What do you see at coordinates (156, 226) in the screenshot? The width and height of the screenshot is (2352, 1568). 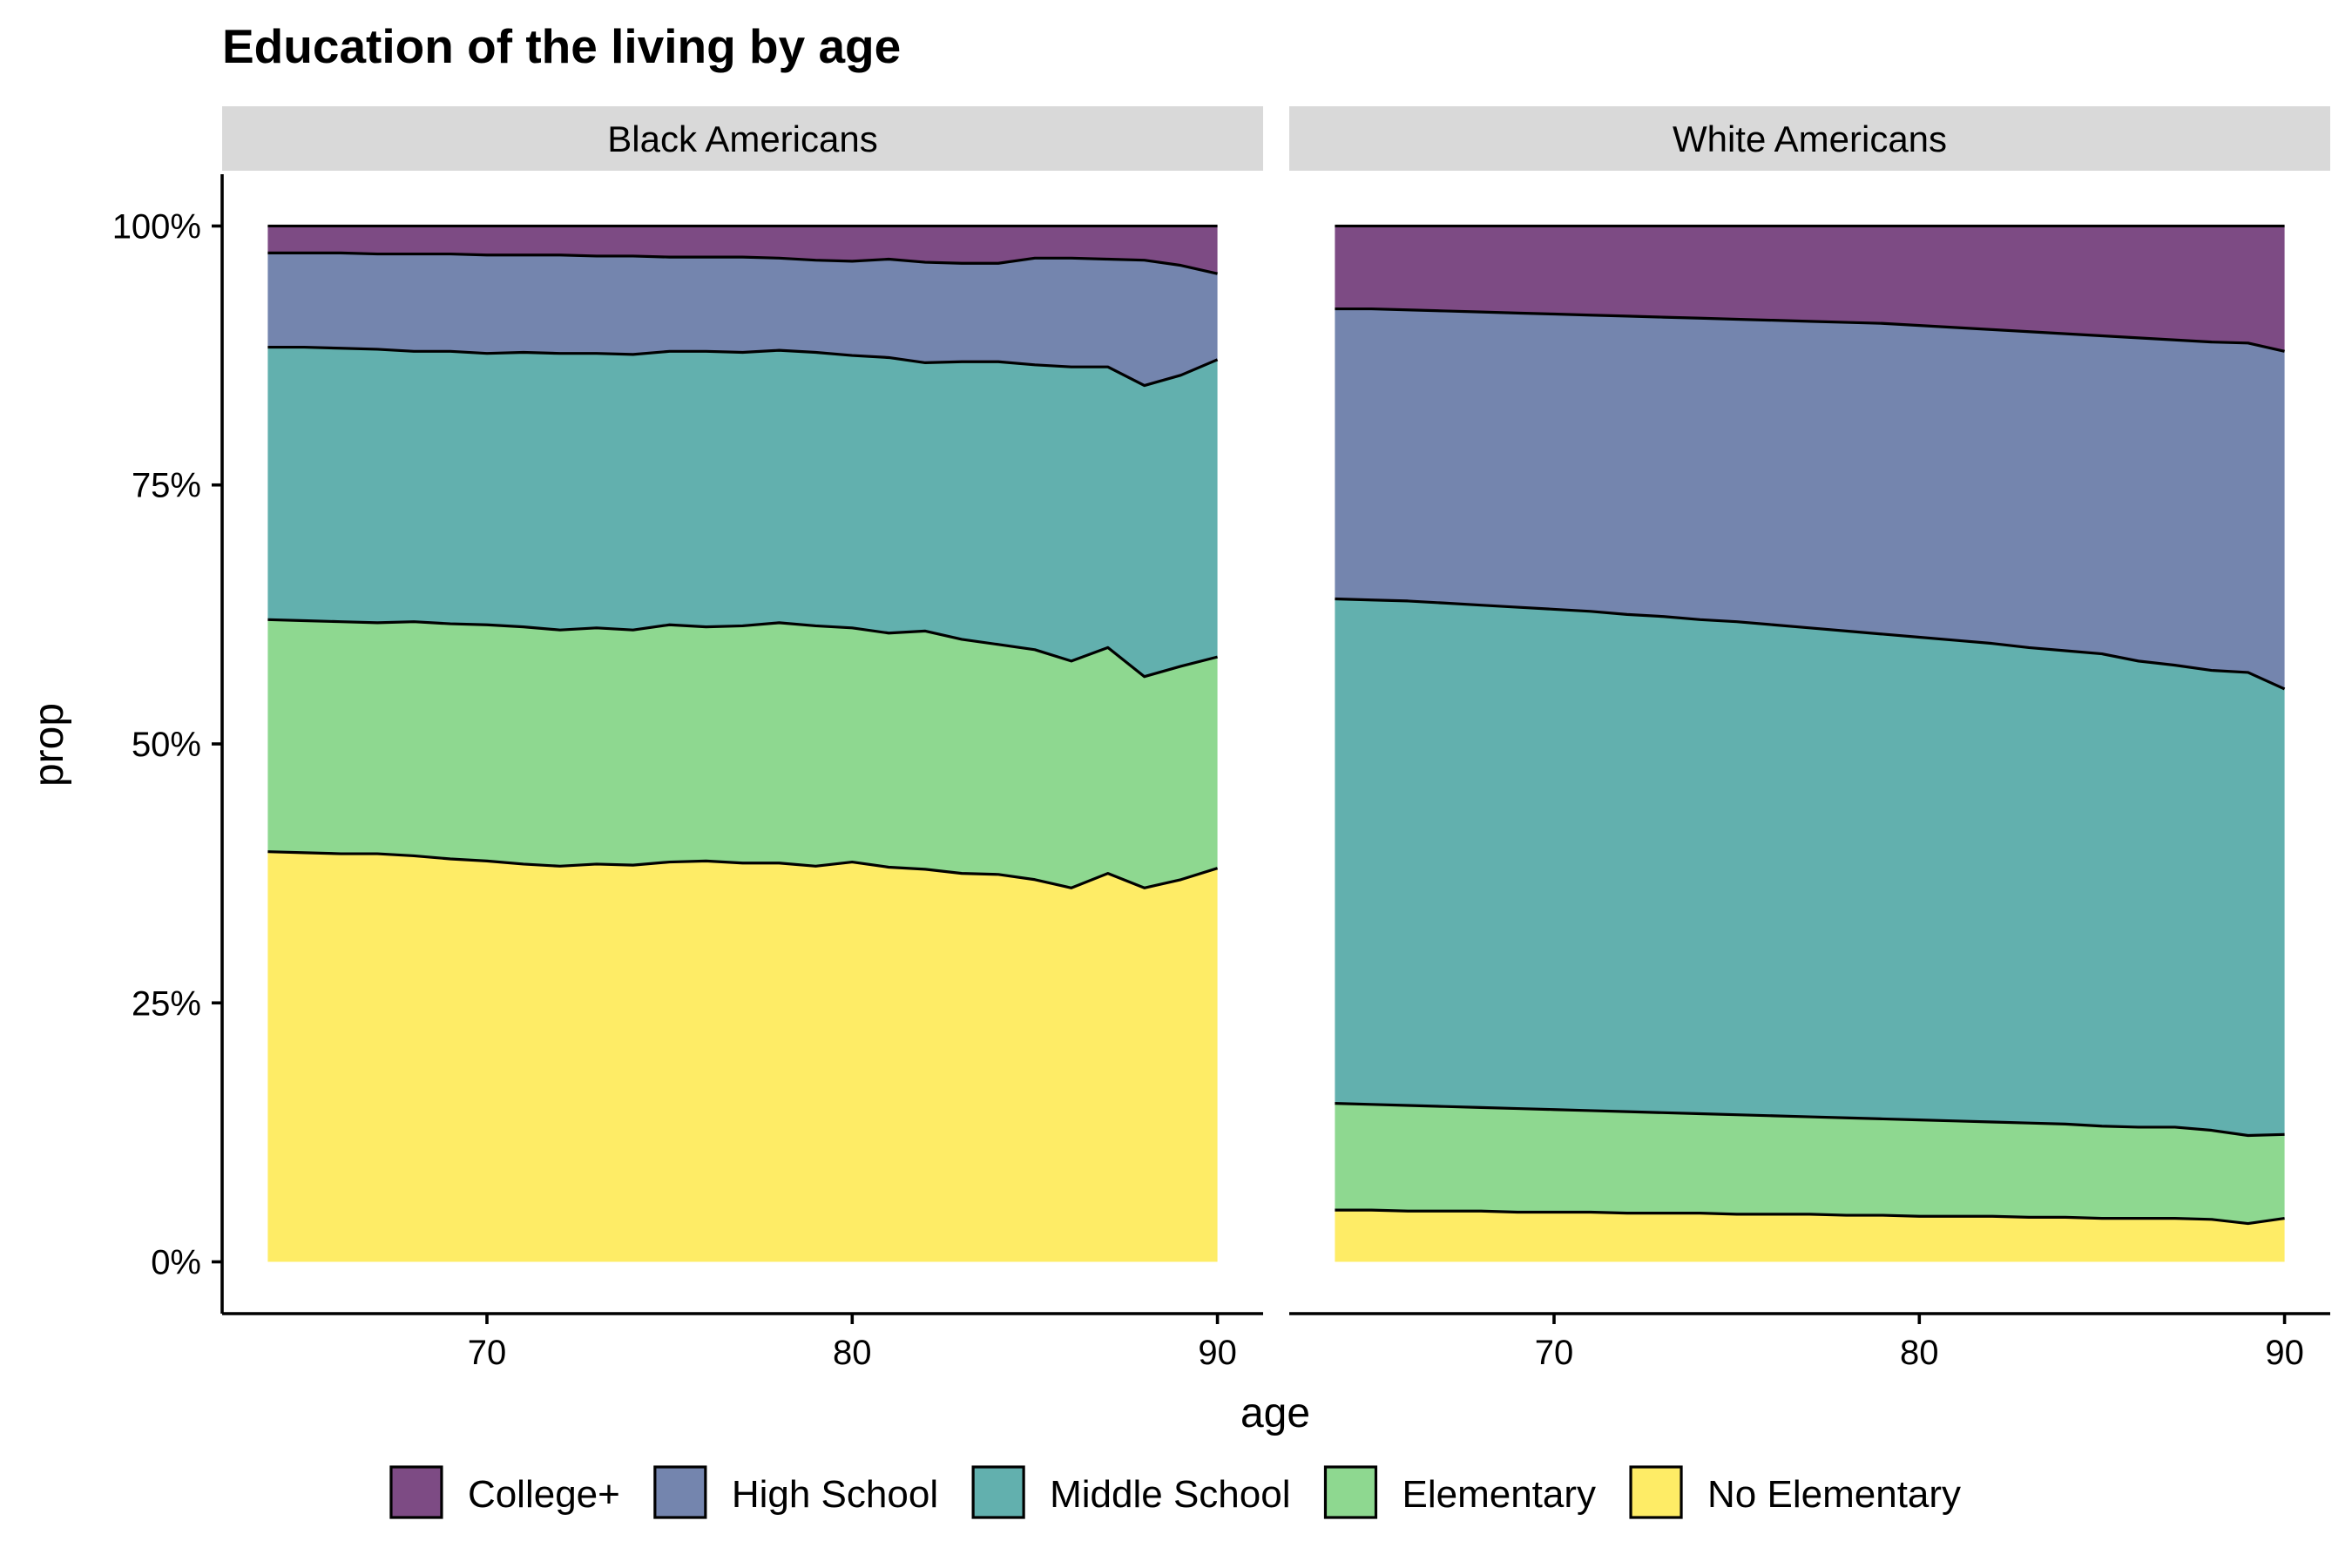 I see `y-tick-label: 100%` at bounding box center [156, 226].